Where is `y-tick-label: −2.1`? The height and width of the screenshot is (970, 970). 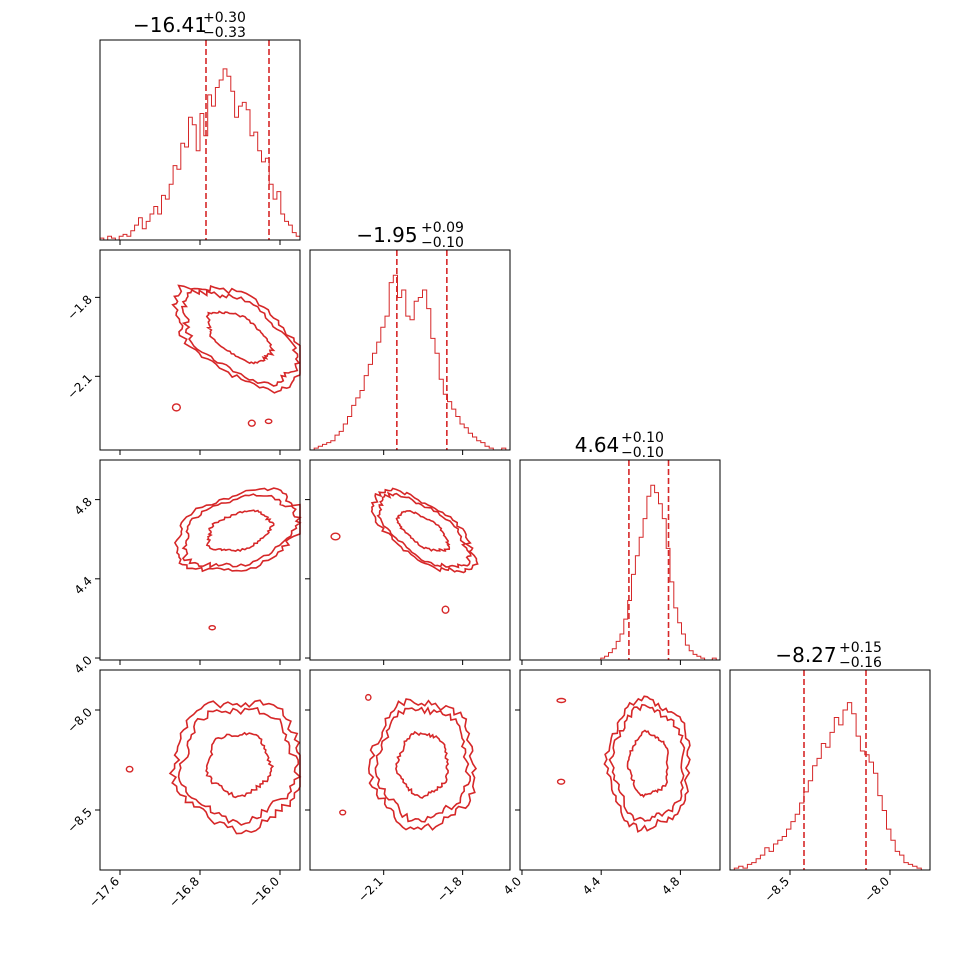
y-tick-label: −2.1 is located at coordinates (79, 386).